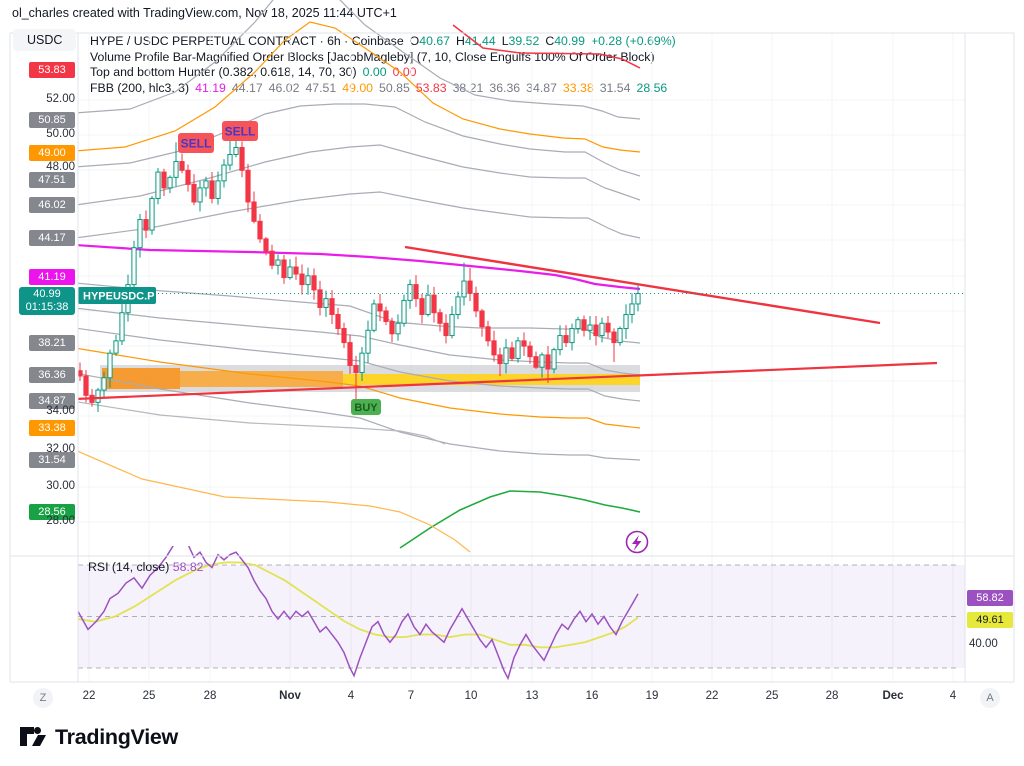 This screenshot has width=1024, height=766. Describe the element at coordinates (129, 567) in the screenshot. I see `rsi-label: RSI (14, close)` at that location.